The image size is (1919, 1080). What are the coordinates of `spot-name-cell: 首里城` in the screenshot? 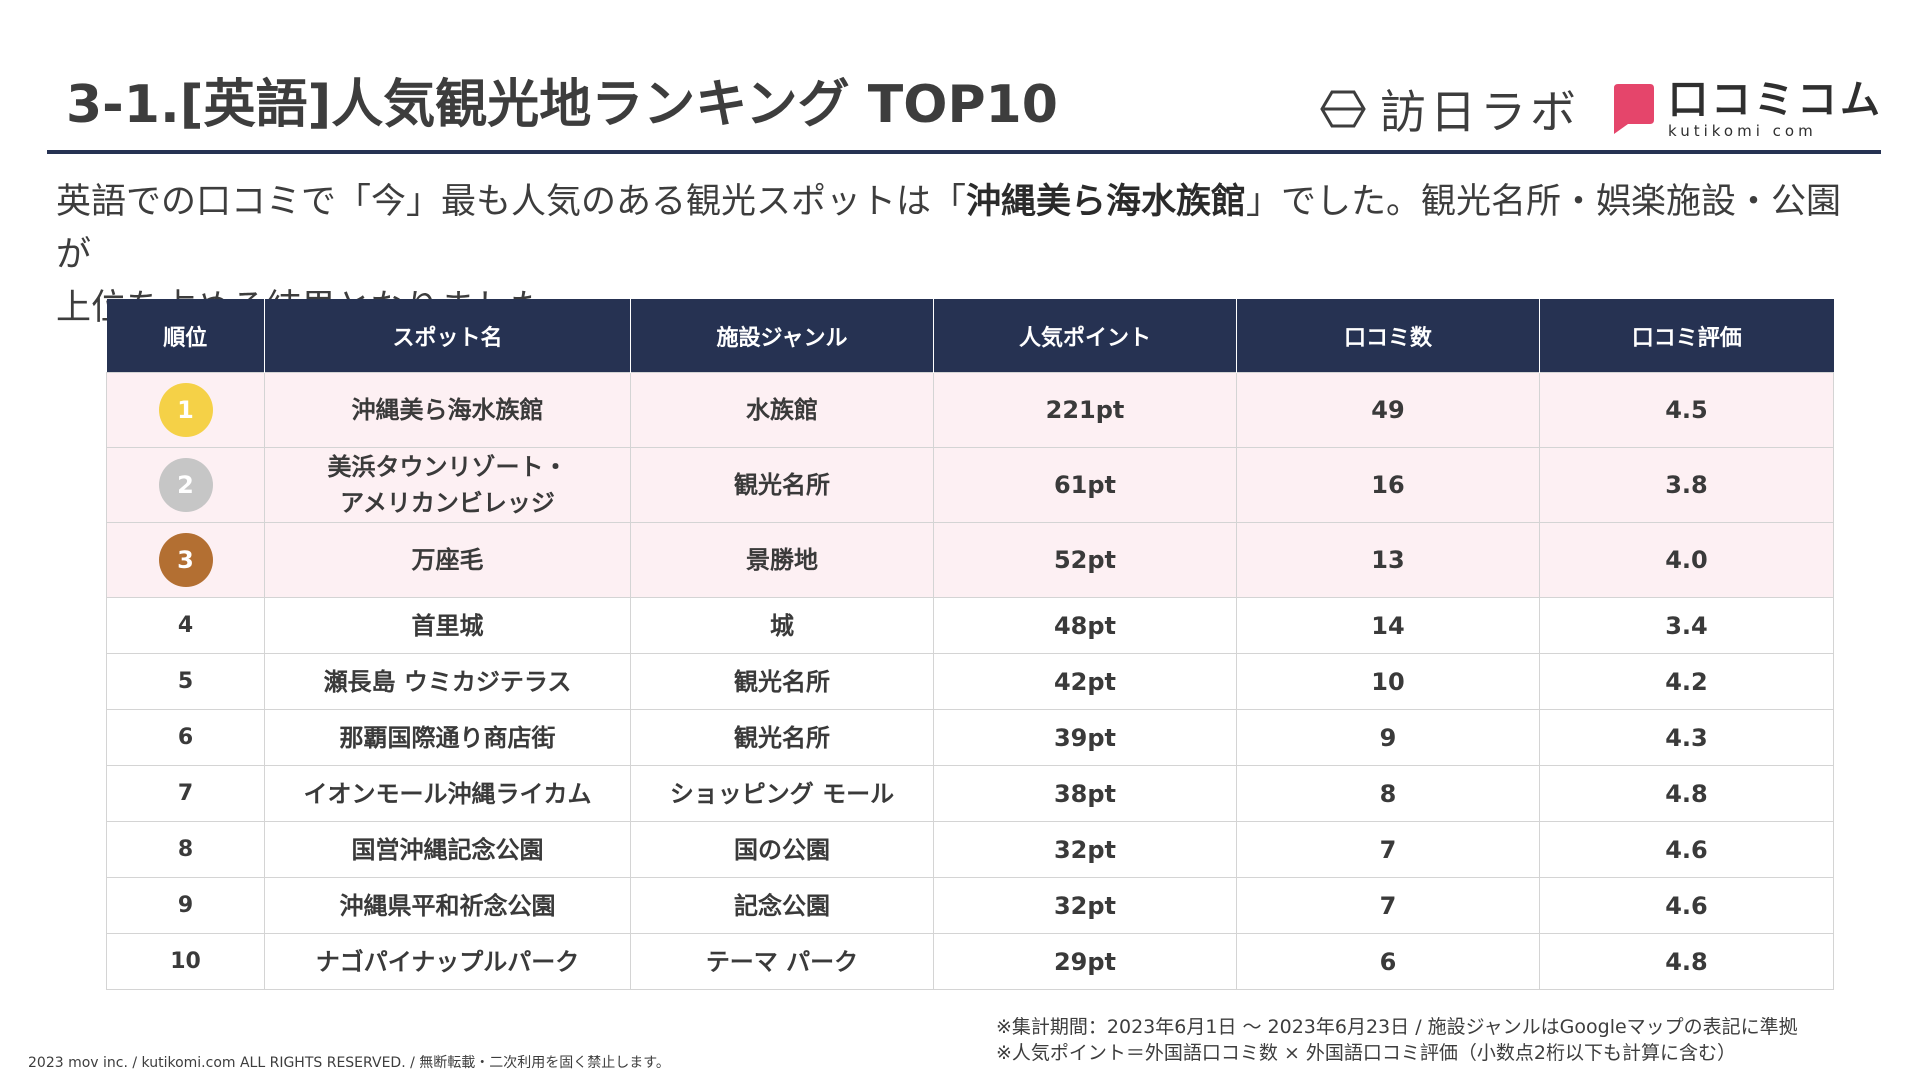 It's located at (447, 625).